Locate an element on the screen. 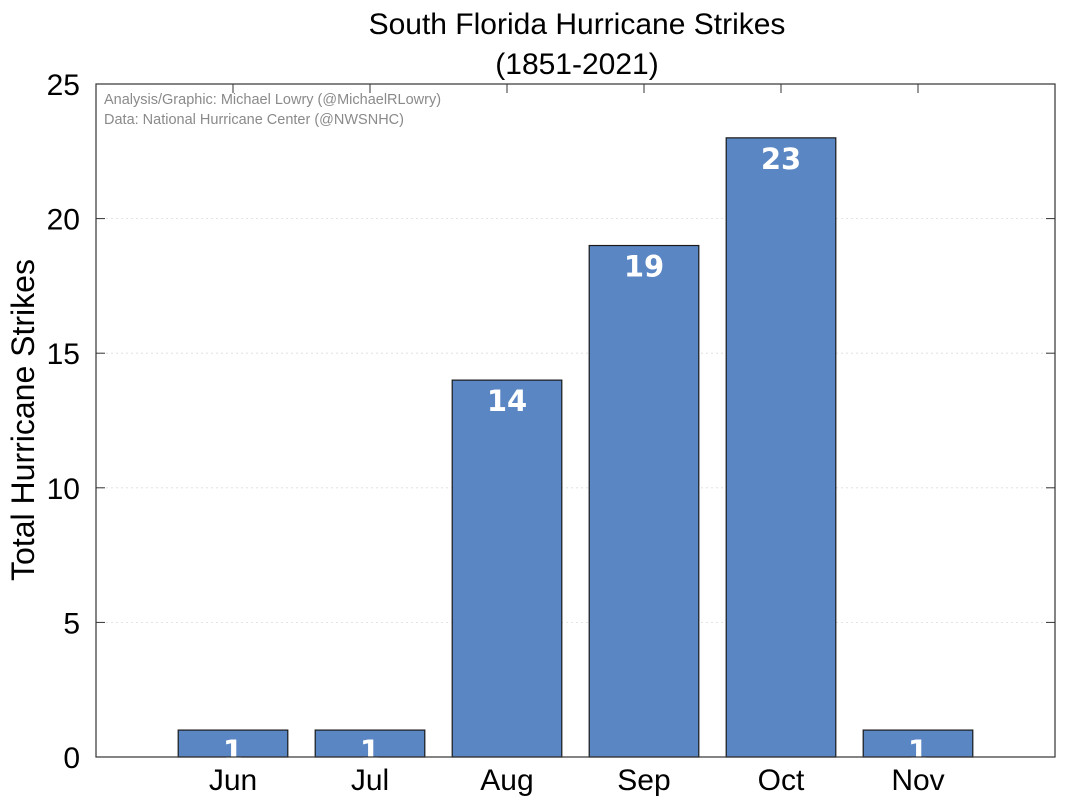  chart-title: South Florida Hurricane Strikes is located at coordinates (577, 24).